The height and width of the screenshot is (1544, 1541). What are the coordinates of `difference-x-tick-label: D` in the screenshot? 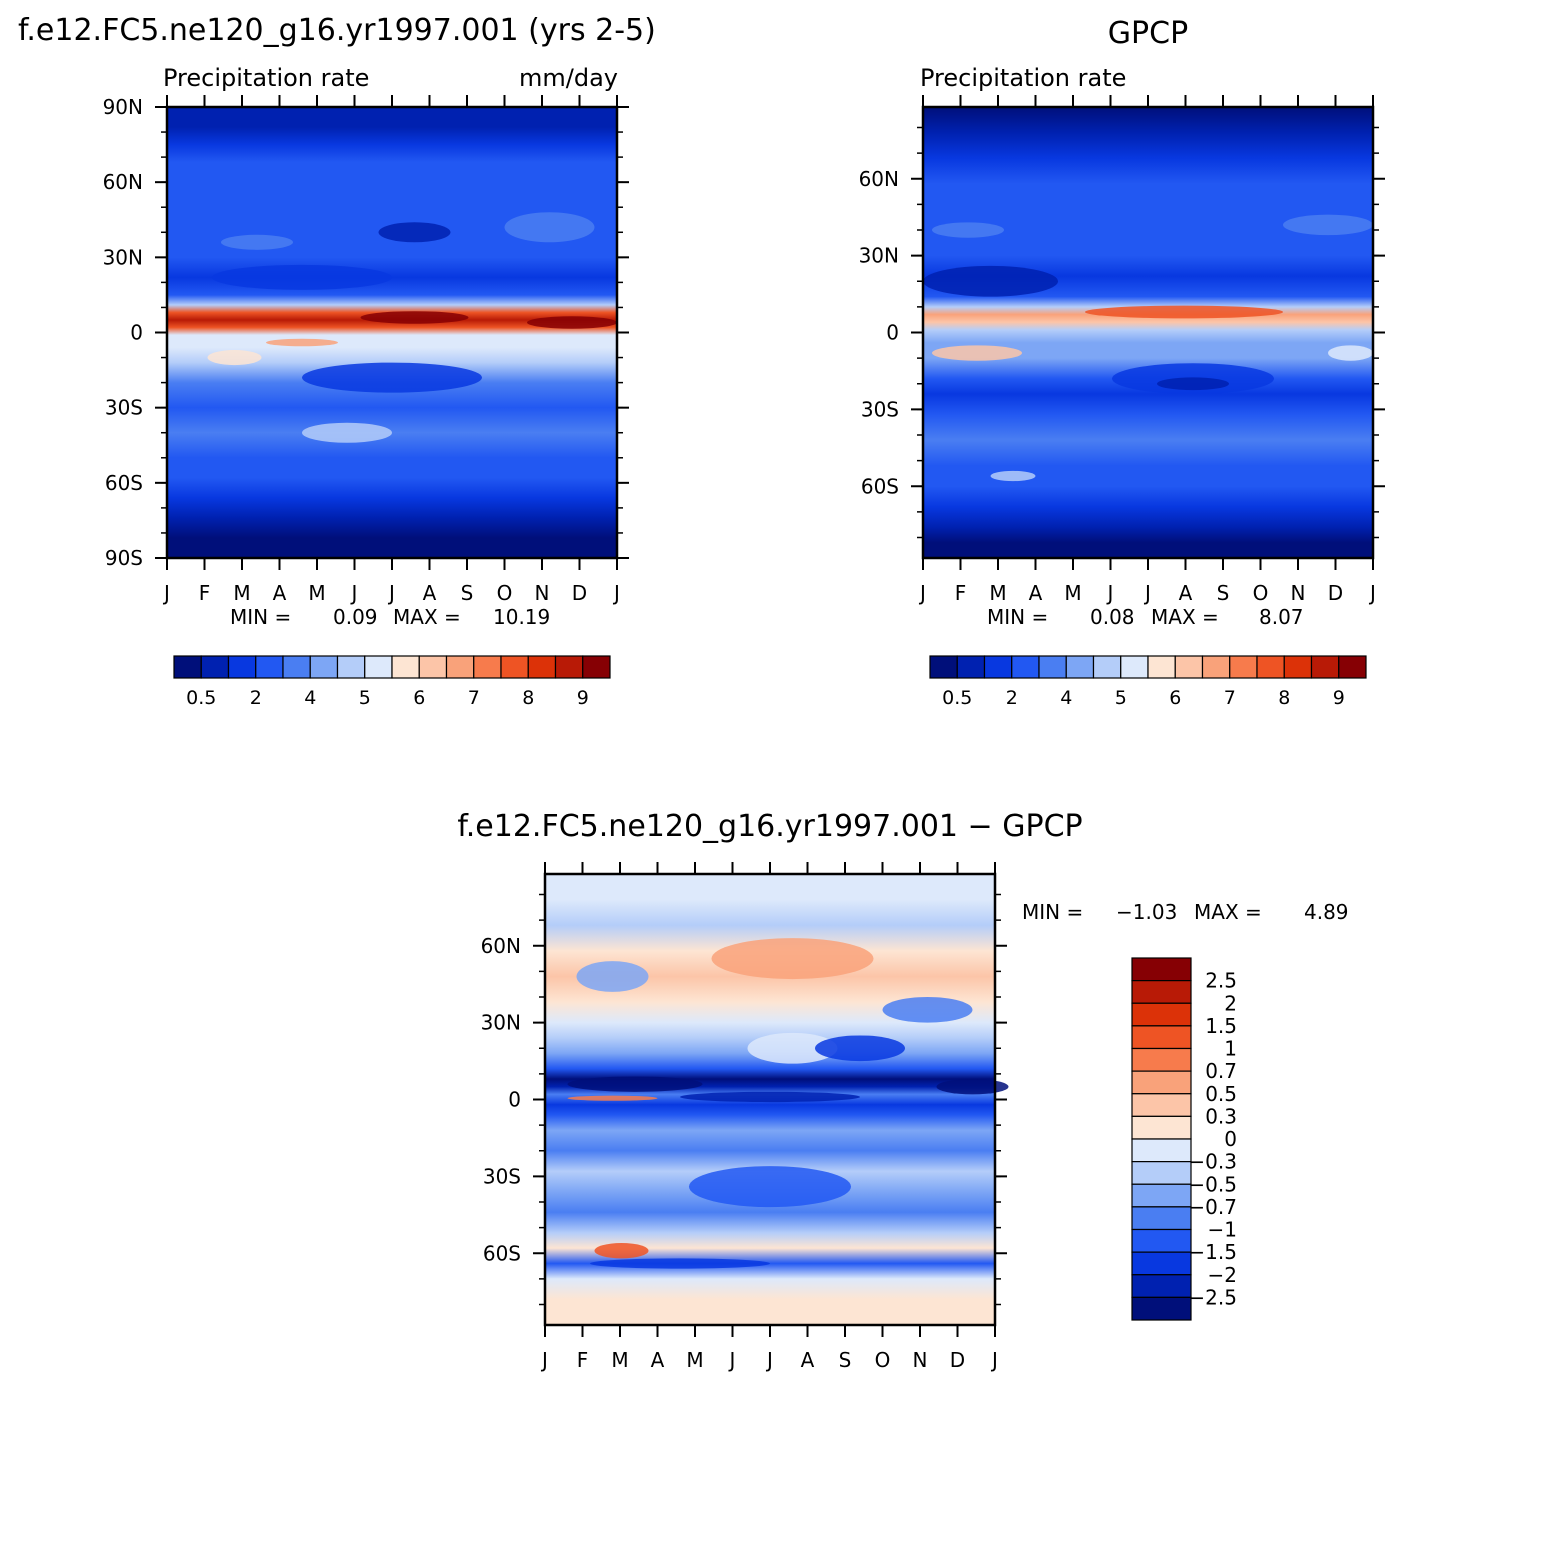 It's located at (957, 1360).